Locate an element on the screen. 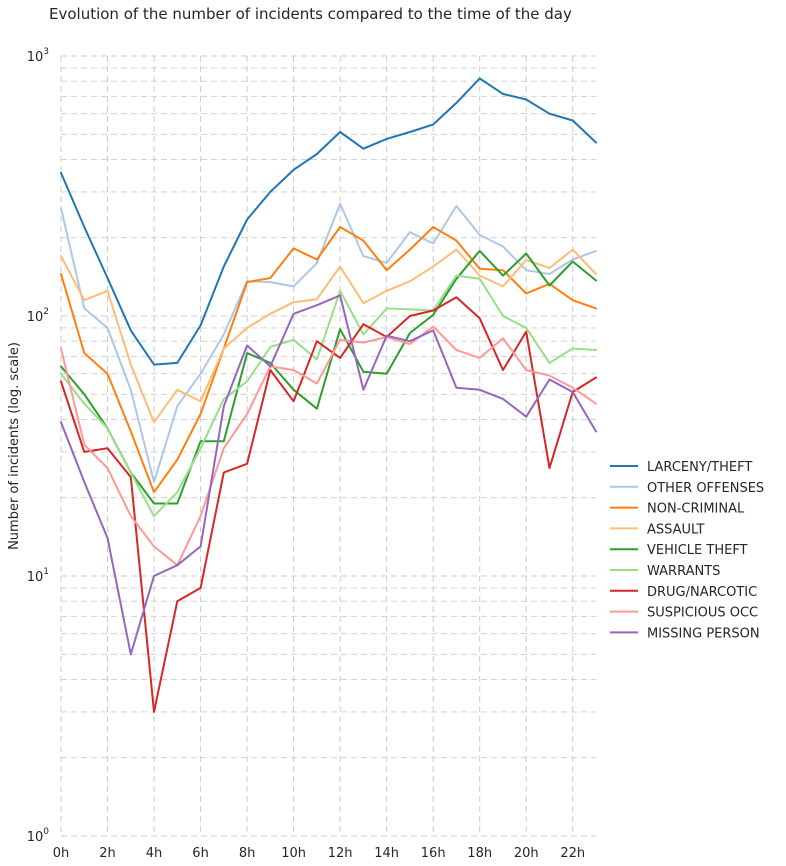 The width and height of the screenshot is (786, 866). x-tick-label: 12h is located at coordinates (340, 853).